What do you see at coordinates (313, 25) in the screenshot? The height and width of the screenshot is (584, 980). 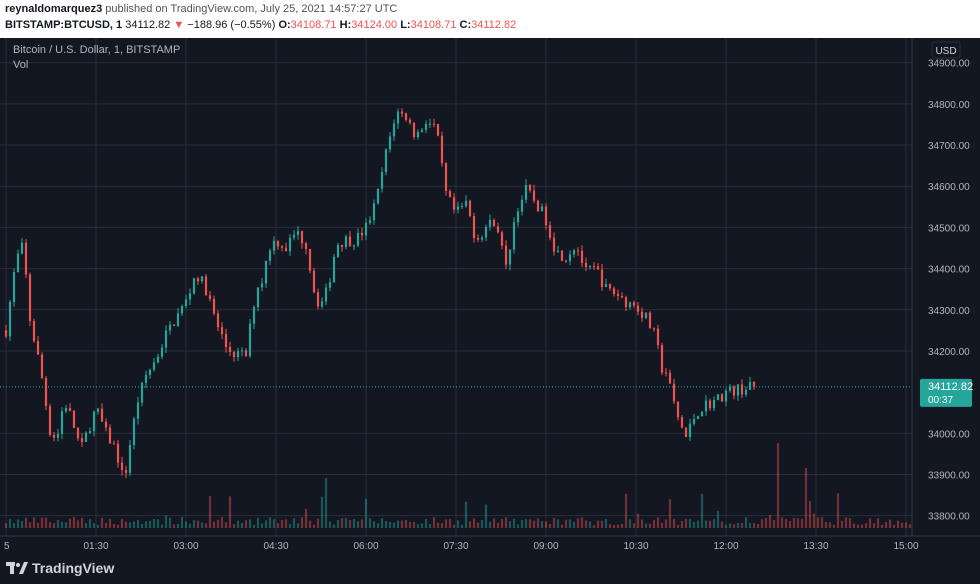 I see `open-value: 34108.71` at bounding box center [313, 25].